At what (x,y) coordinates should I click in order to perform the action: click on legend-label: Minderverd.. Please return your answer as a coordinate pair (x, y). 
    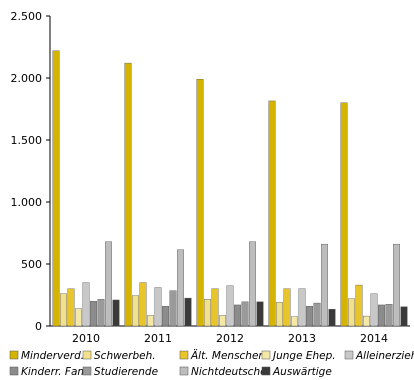
    Looking at the image, I should click on (52, 356).